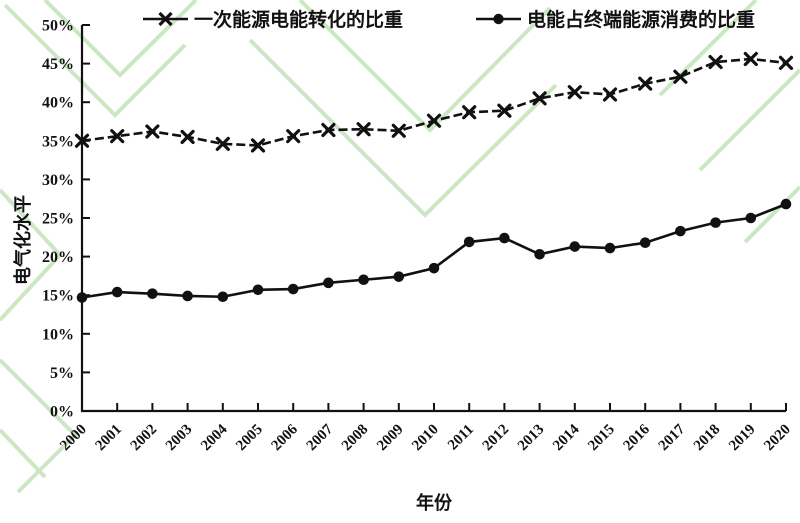 The image size is (800, 523). What do you see at coordinates (461, 438) in the screenshot?
I see `svg-text: 2011` at bounding box center [461, 438].